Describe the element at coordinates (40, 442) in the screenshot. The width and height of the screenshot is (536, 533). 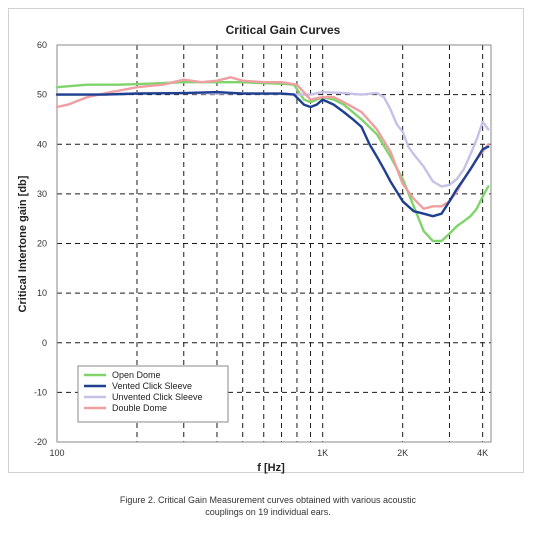
I see `y-tick-label: -20` at that location.